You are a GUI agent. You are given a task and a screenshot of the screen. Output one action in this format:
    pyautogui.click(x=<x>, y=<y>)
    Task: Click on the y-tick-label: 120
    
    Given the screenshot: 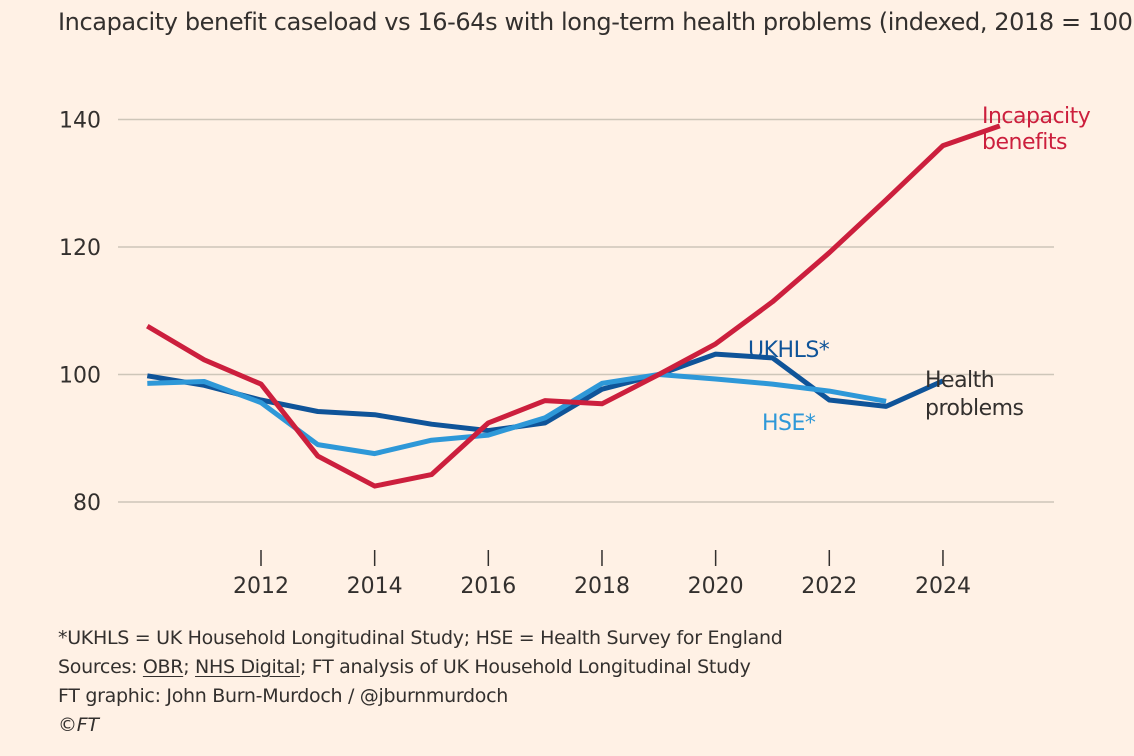 What is the action you would take?
    pyautogui.click(x=80, y=248)
    